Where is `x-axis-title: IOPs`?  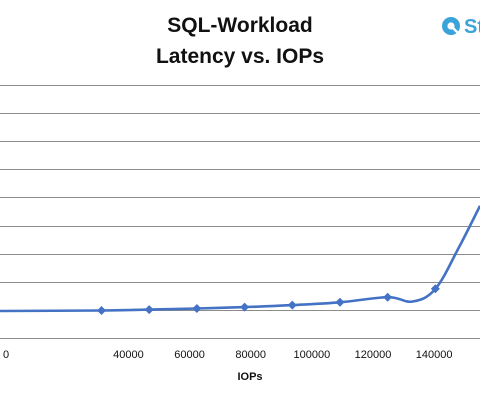
x-axis-title: IOPs is located at coordinates (249, 377).